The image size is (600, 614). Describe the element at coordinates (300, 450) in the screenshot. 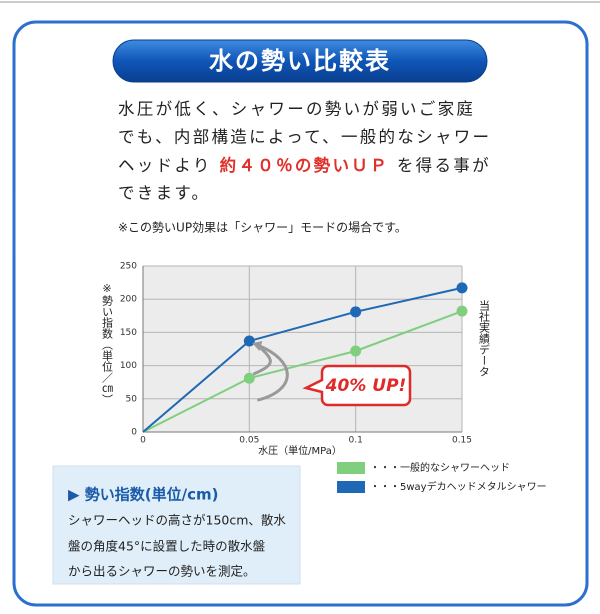

I see `x-axis-label: 水圧（単位/MPa）` at that location.